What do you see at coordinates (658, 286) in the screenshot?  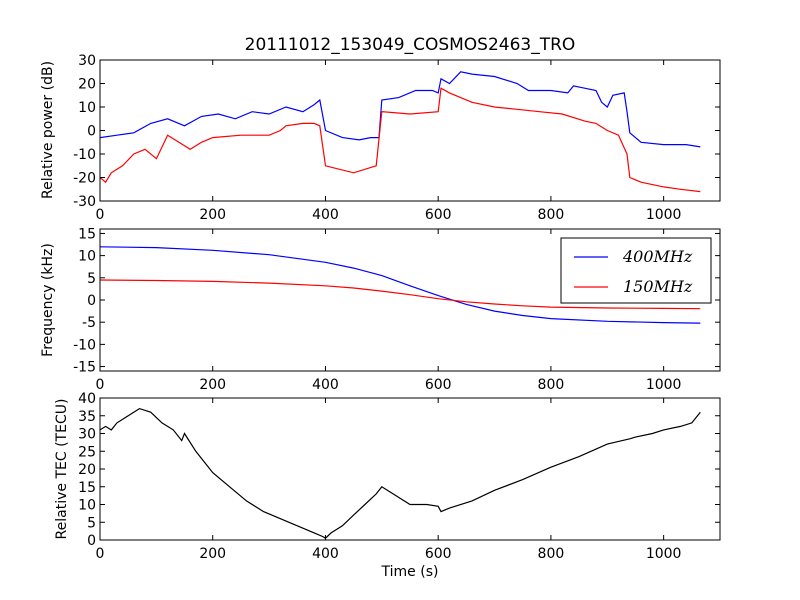 I see `legend-label-150mhz: 150MHz` at bounding box center [658, 286].